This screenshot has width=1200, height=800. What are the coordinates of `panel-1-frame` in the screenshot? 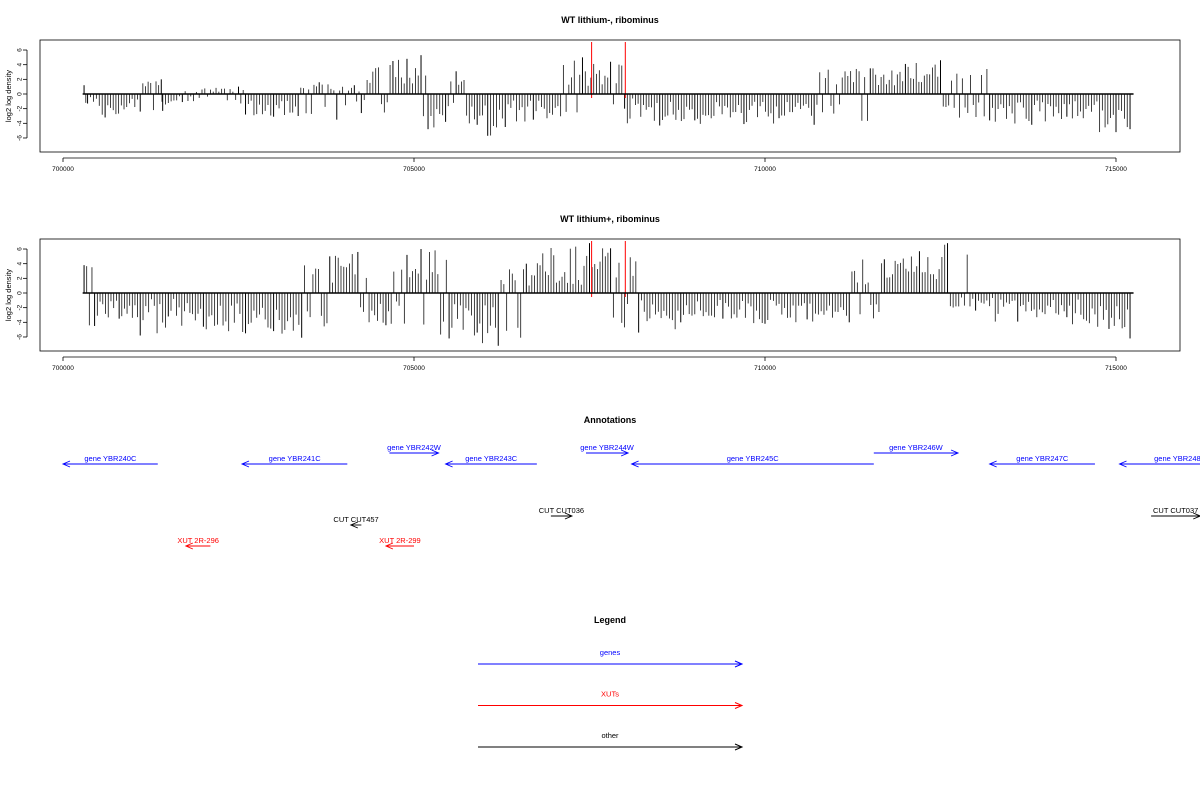 It's located at (610, 96).